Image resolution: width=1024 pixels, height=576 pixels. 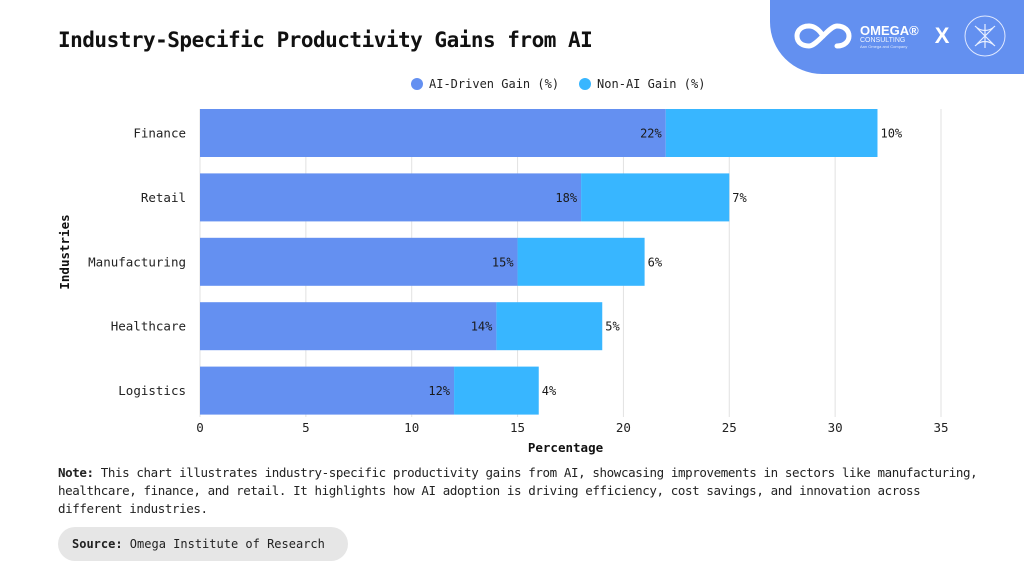 What do you see at coordinates (566, 198) in the screenshot?
I see `data-label: 18%` at bounding box center [566, 198].